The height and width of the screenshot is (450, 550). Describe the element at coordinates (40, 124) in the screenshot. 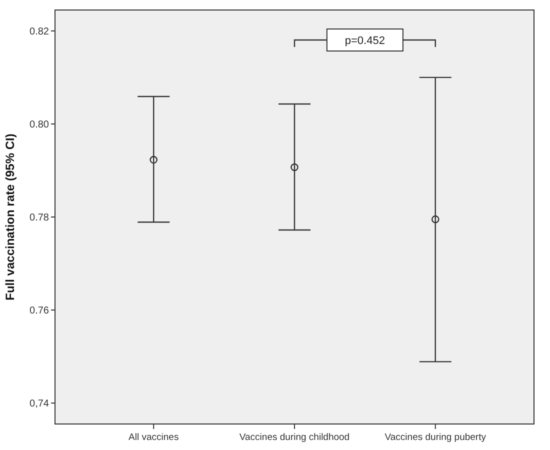

I see `y-tick-label: 0.80` at that location.